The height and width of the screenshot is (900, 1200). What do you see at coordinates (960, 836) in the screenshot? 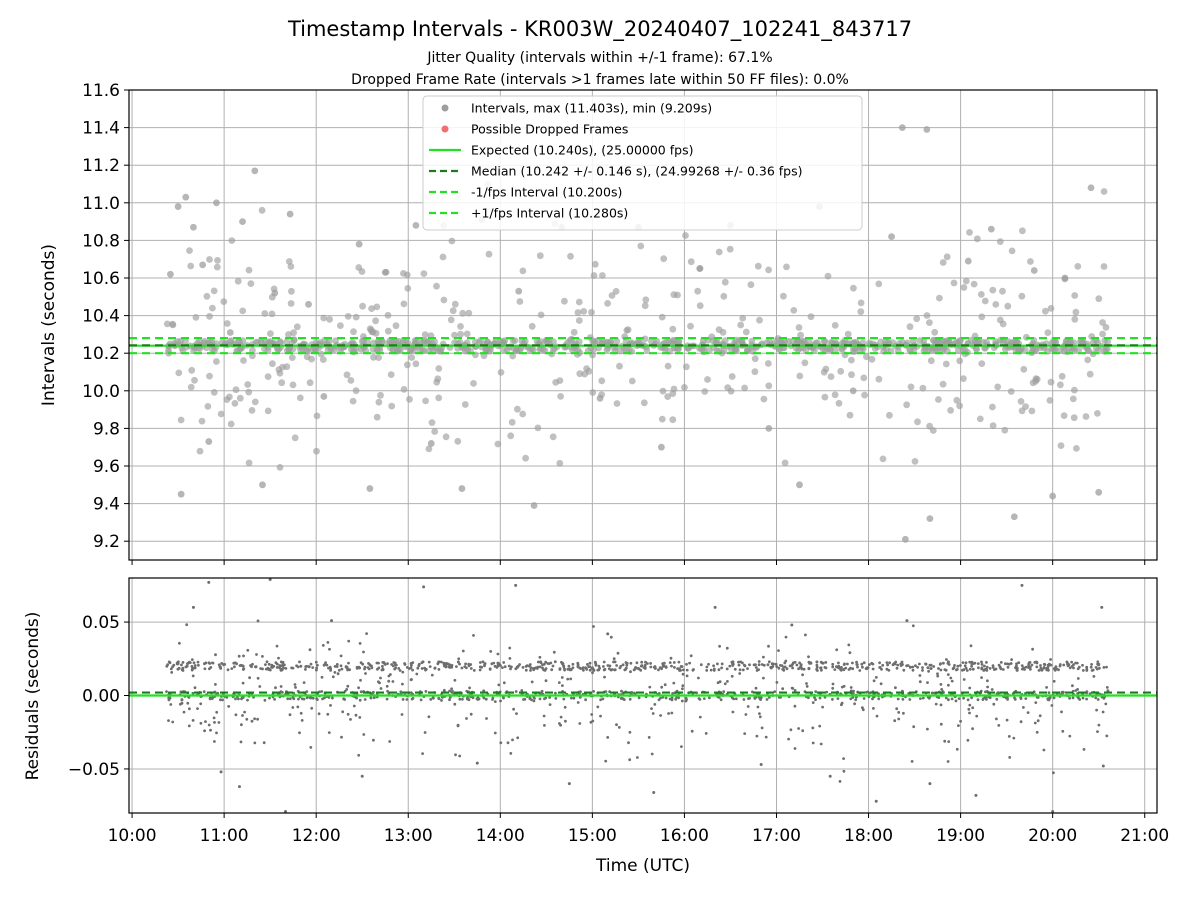
I see `time-xtick-label: 19:00` at bounding box center [960, 836].